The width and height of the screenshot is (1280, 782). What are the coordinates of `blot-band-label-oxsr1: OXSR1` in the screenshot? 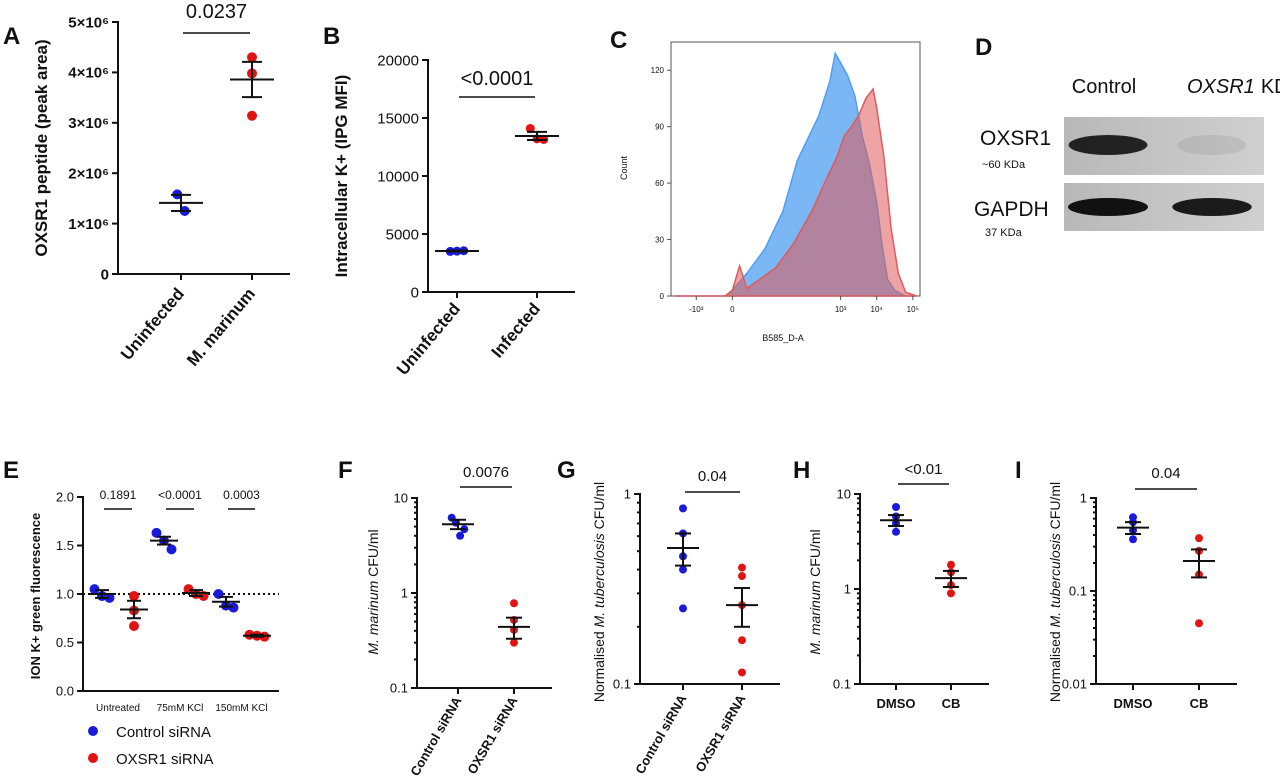 It's located at (1015, 138).